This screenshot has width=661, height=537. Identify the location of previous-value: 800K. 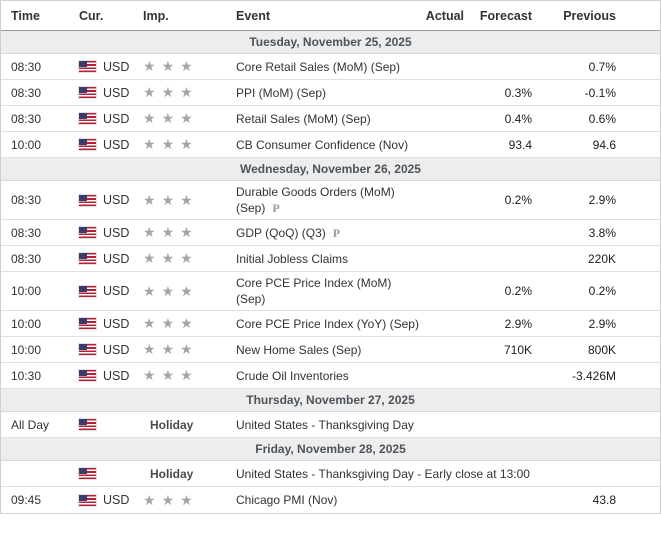
(601, 349).